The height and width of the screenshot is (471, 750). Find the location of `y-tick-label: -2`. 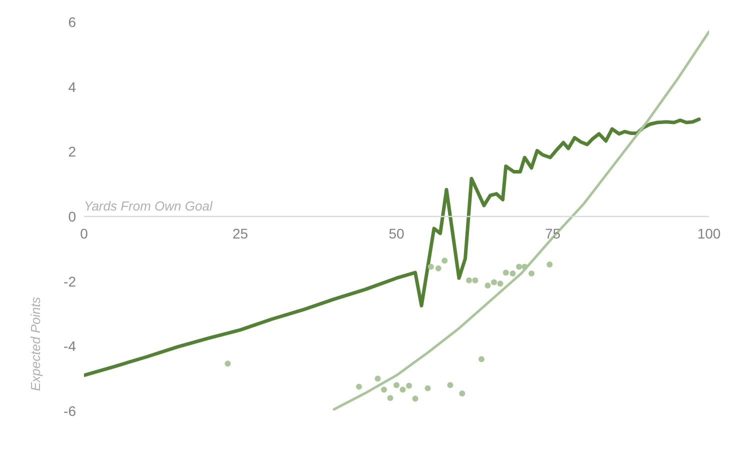

y-tick-label: -2 is located at coordinates (70, 281).